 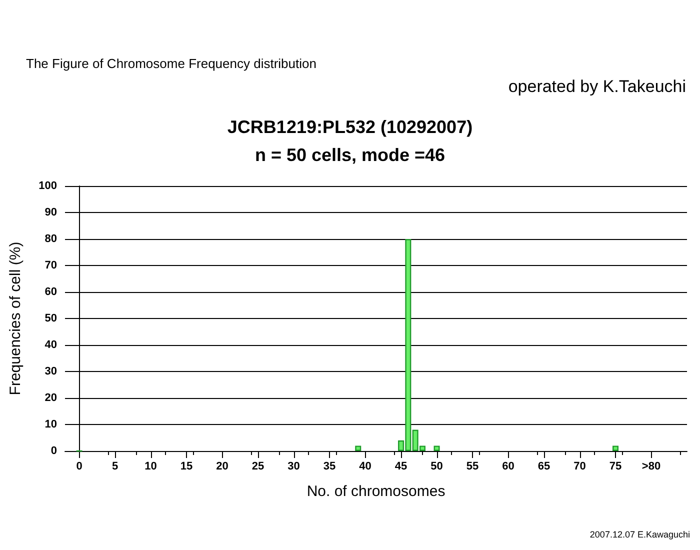 What do you see at coordinates (258, 466) in the screenshot?
I see `x-tick-label: 25` at bounding box center [258, 466].